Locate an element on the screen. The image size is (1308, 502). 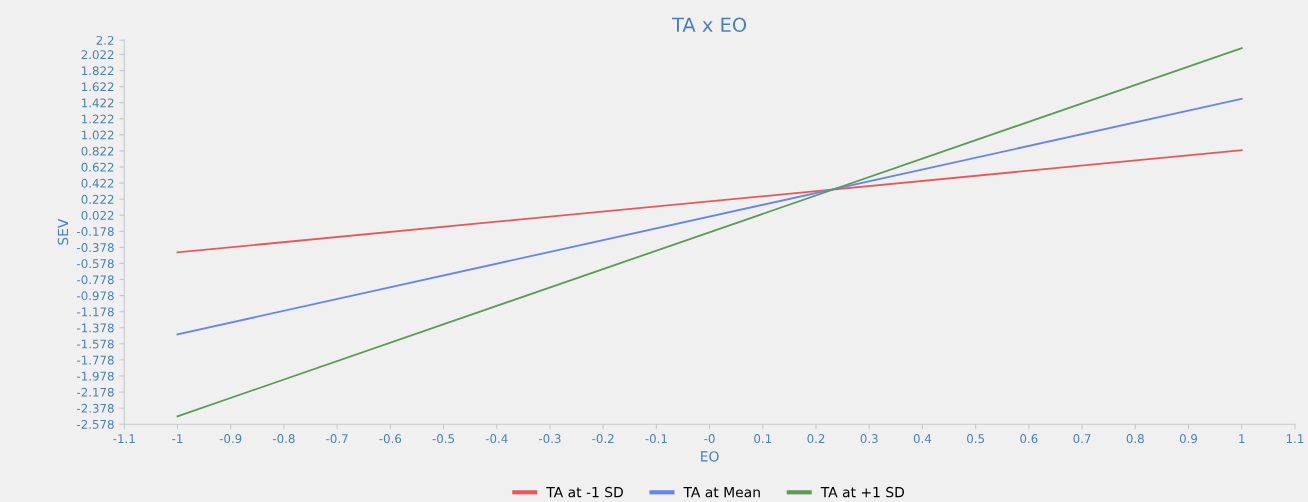
x-tick-label: 0.3 is located at coordinates (869, 439).